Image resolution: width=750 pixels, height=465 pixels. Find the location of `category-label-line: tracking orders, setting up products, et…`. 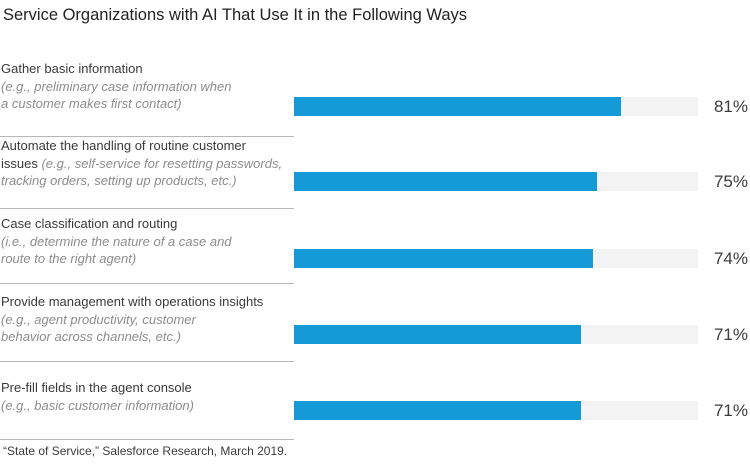

category-label-line: tracking orders, setting up products, et… is located at coordinates (147, 181).